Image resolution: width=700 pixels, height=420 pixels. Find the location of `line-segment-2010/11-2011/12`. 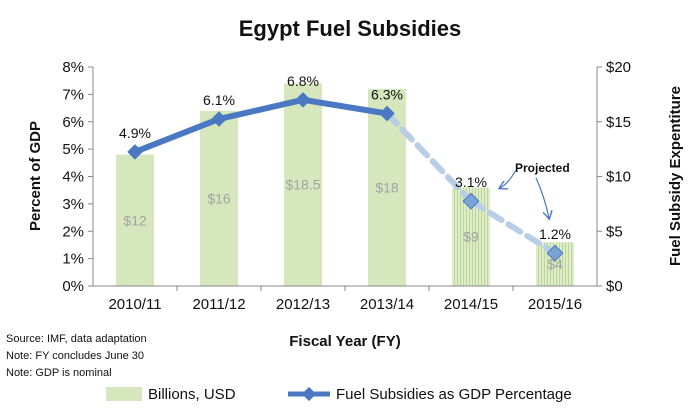

line-segment-2010/11-2011/12 is located at coordinates (177, 135).